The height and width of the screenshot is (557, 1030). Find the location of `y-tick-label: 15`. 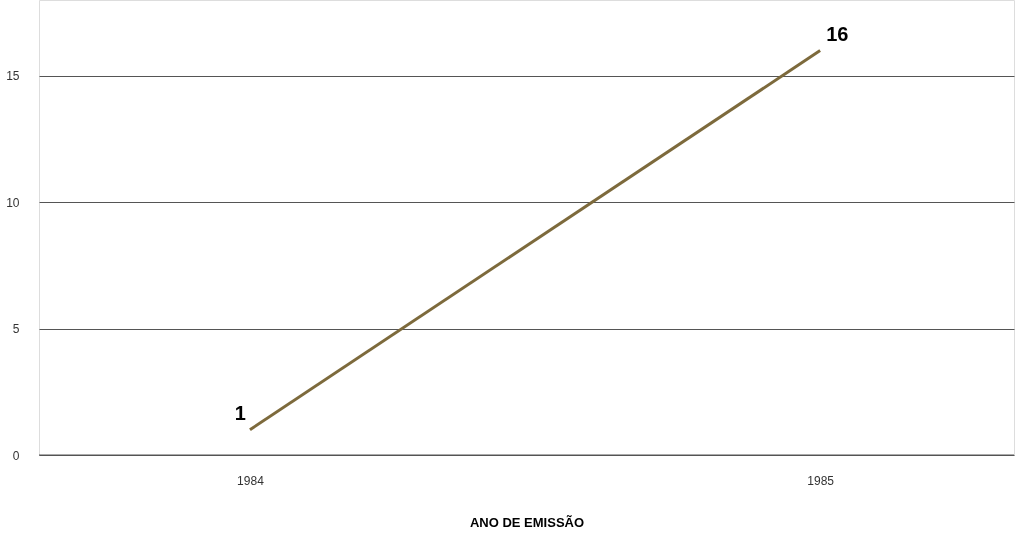

y-tick-label: 15 is located at coordinates (13, 76).